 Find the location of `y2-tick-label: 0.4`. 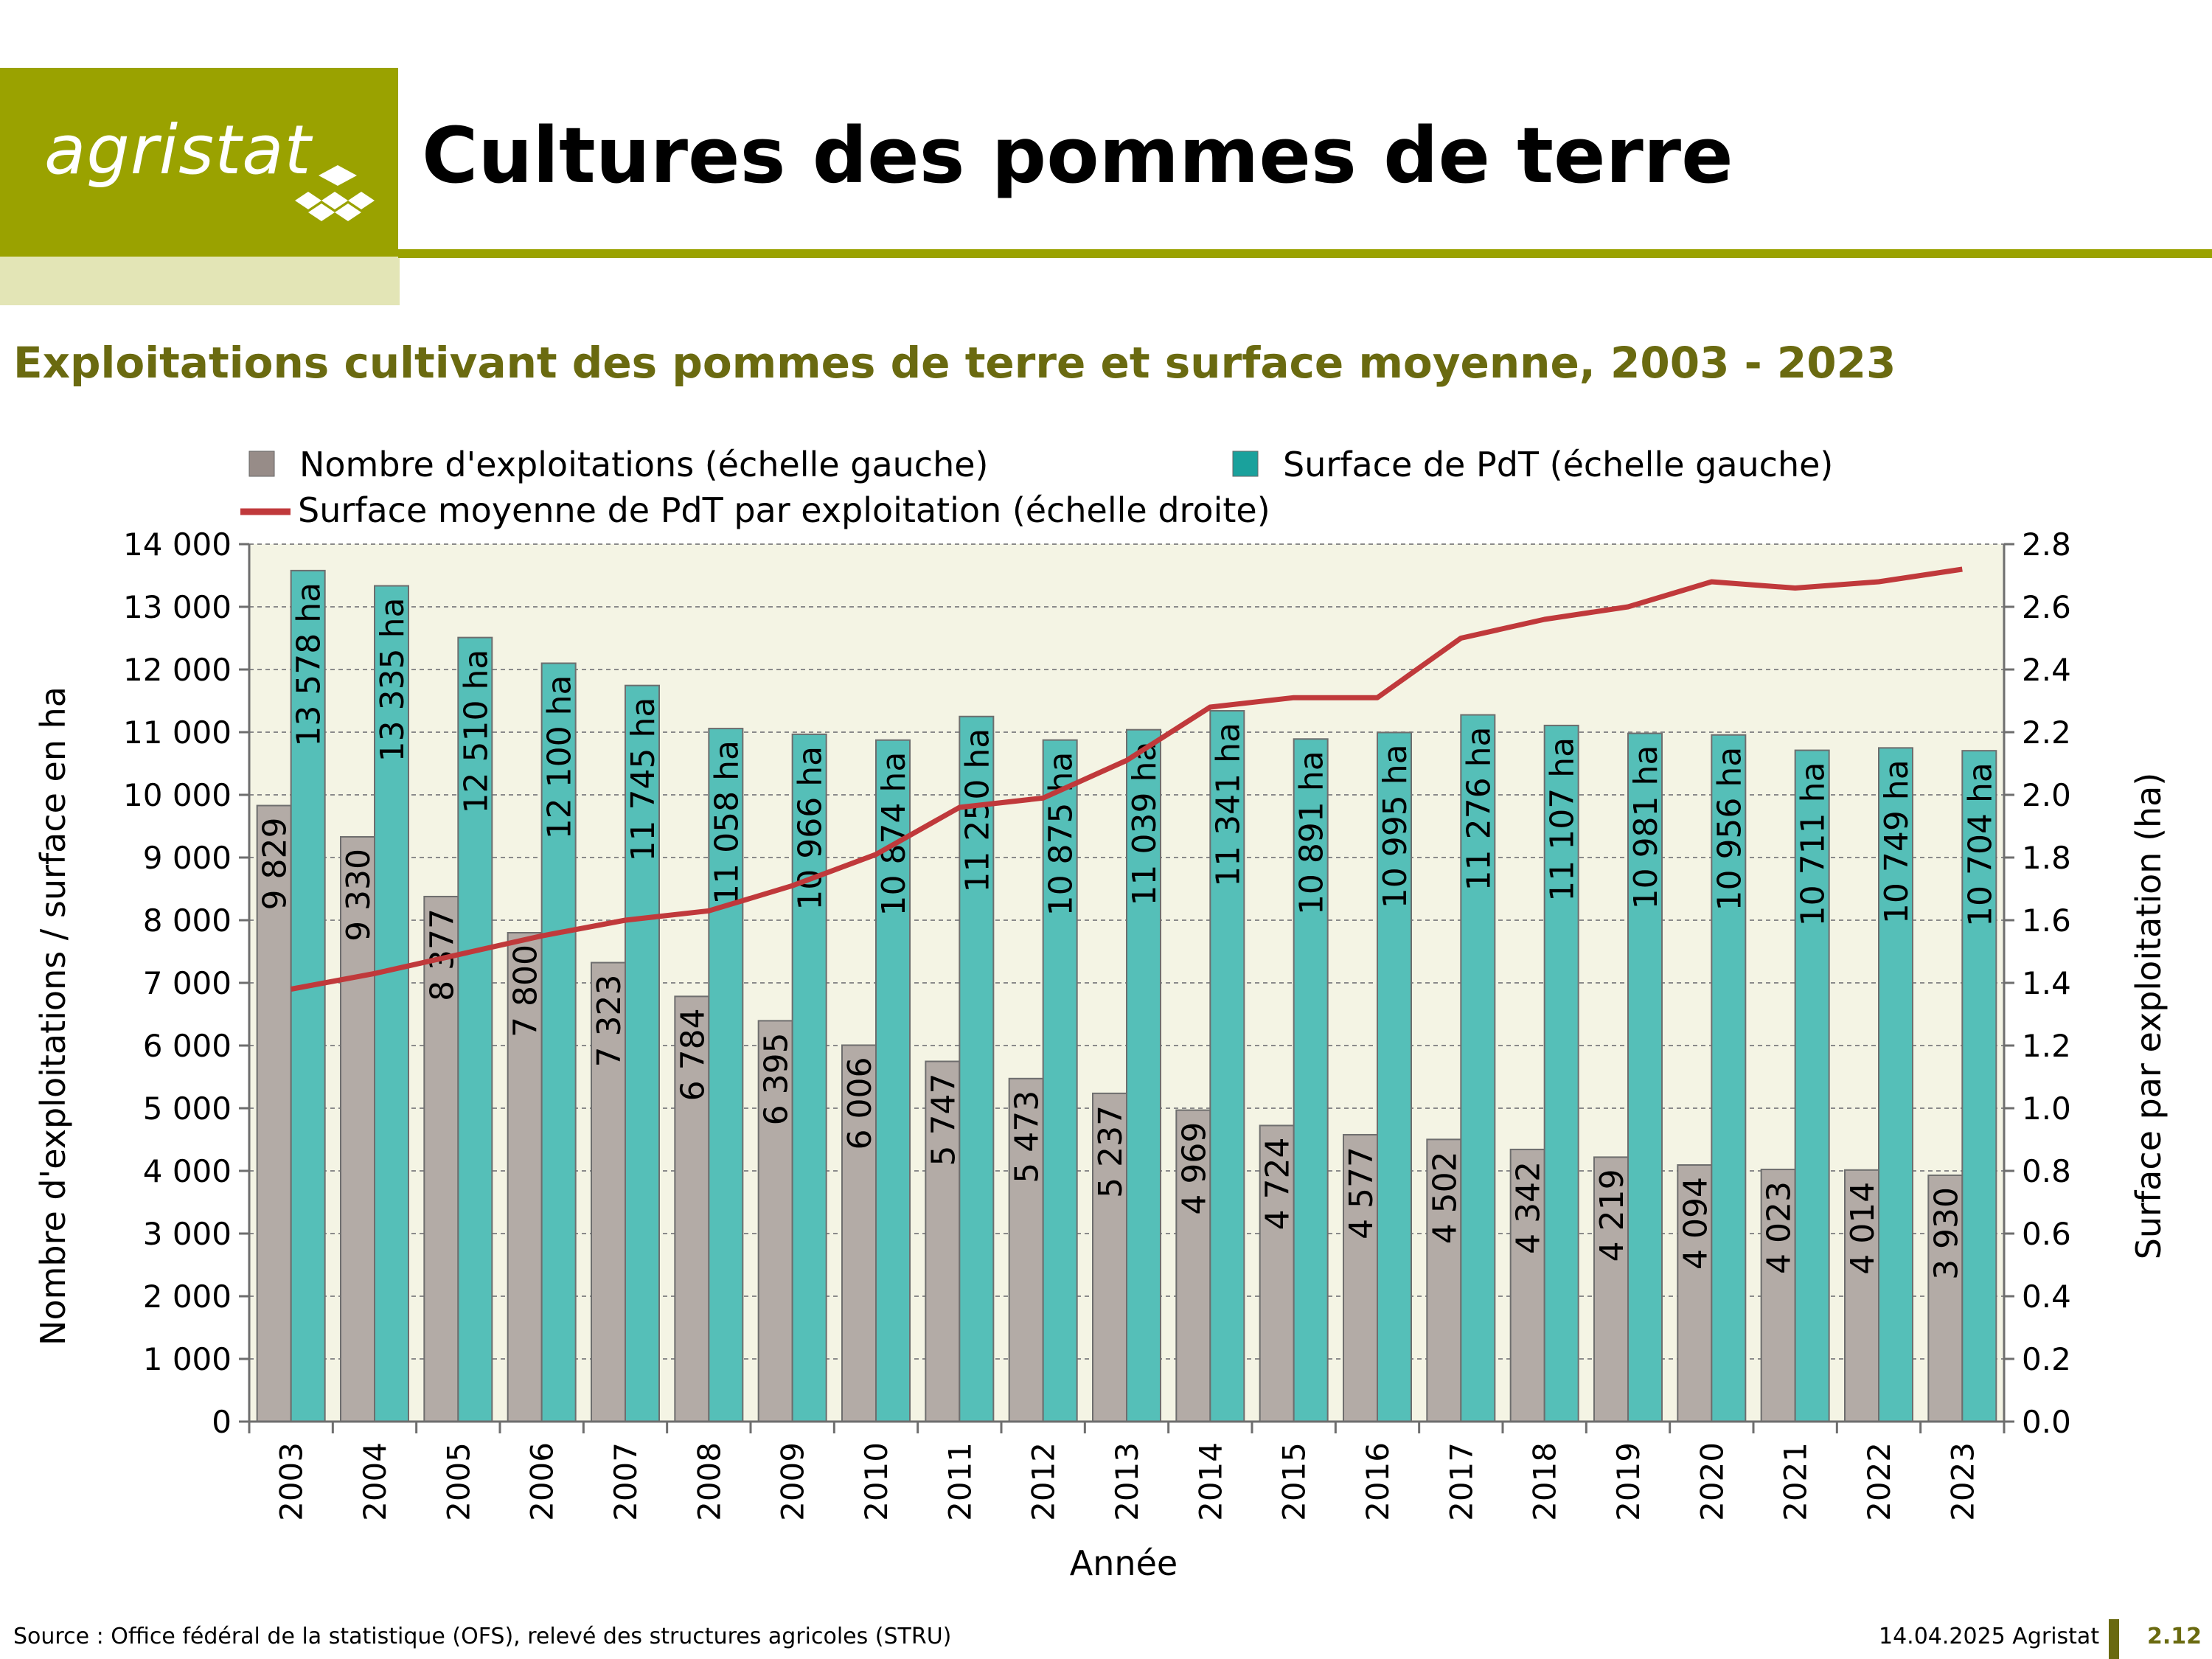

y2-tick-label: 0.4 is located at coordinates (2046, 1297).